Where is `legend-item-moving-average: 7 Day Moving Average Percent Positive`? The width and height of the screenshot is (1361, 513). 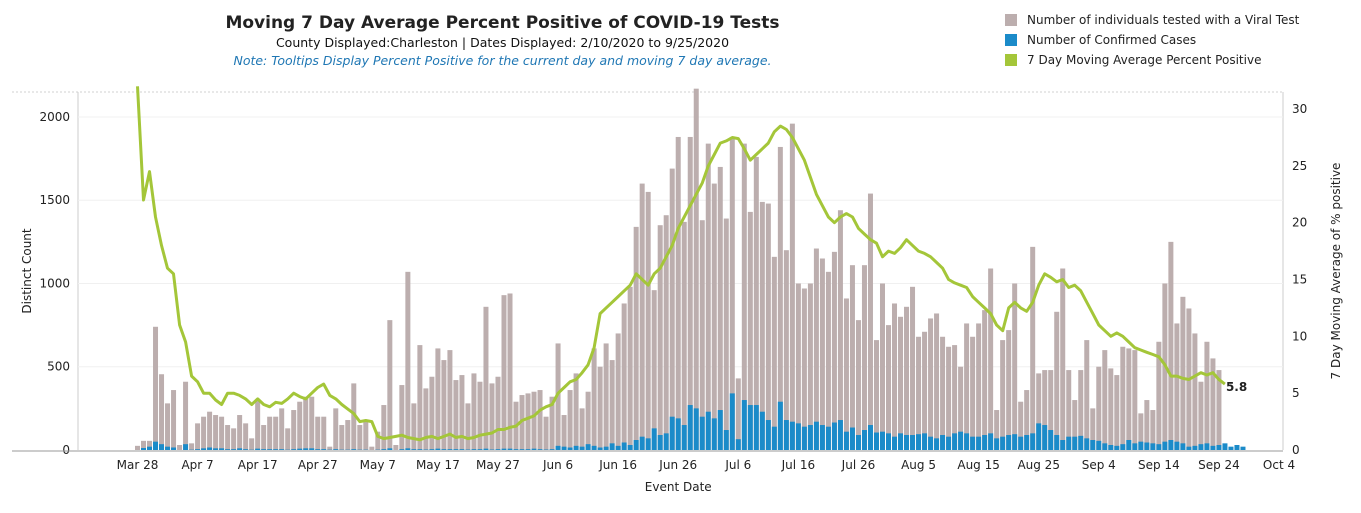 legend-item-moving-average: 7 Day Moving Average Percent Positive is located at coordinates (1152, 60).